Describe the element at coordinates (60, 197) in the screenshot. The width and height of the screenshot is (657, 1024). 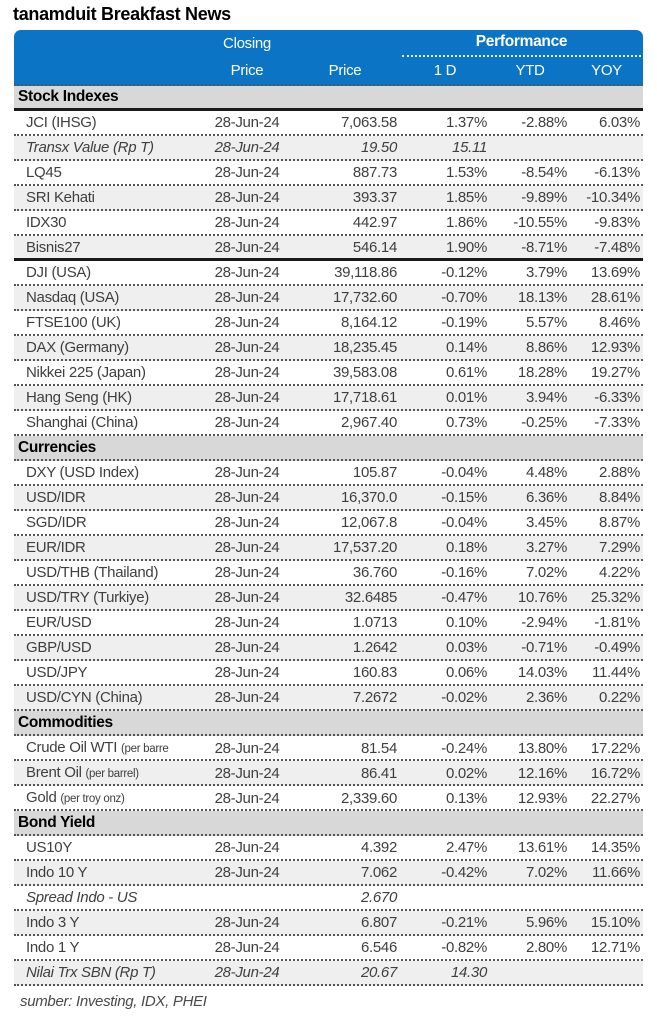
I see `row-label: SRI Kehati` at that location.